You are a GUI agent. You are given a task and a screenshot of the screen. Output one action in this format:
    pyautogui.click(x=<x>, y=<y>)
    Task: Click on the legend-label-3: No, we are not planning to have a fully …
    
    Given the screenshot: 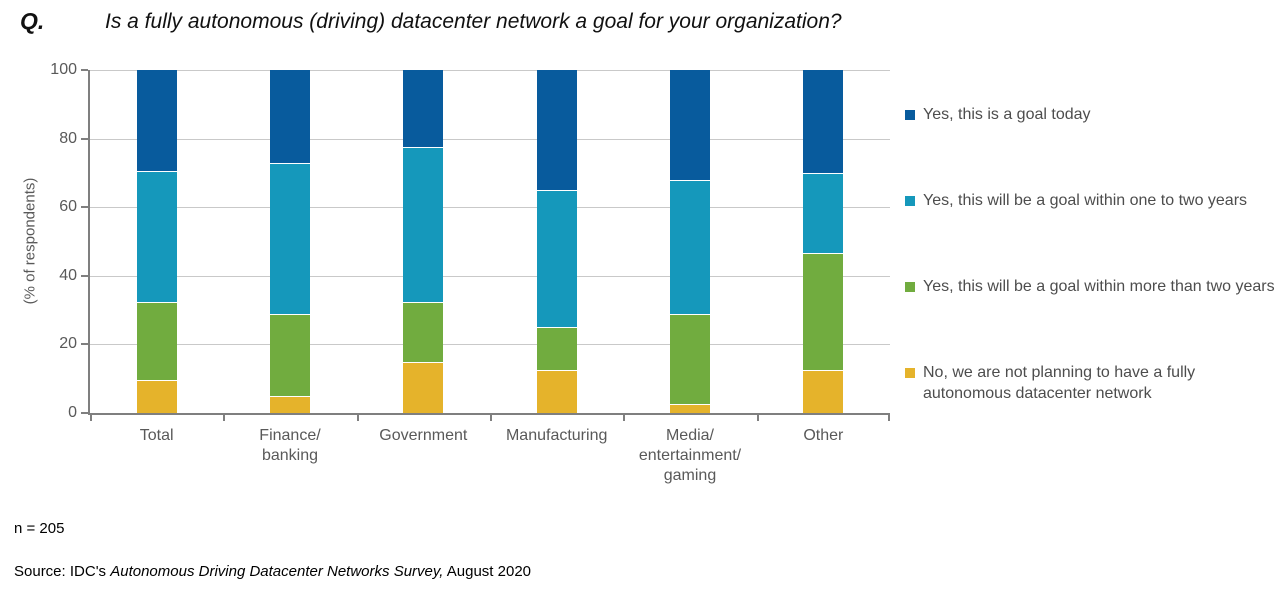 What is the action you would take?
    pyautogui.click(x=1059, y=383)
    